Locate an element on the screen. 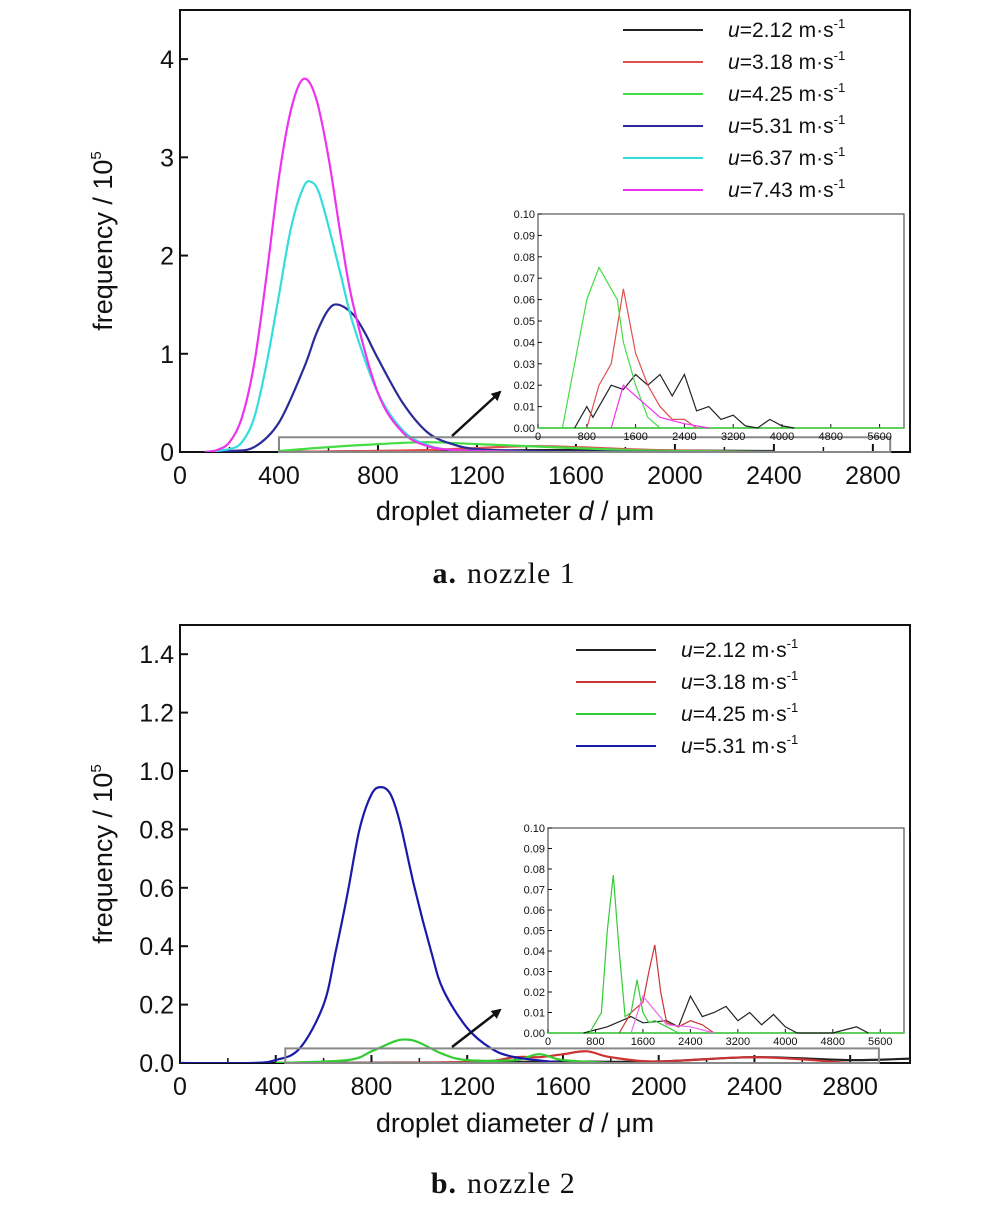  zoom-arrow is located at coordinates (476, 413).